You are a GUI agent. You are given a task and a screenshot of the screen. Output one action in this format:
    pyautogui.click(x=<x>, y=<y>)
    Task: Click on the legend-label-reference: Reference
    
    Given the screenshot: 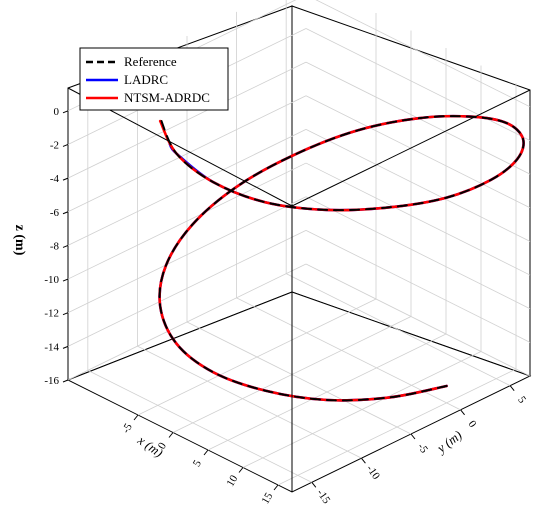 What is the action you would take?
    pyautogui.click(x=150, y=61)
    